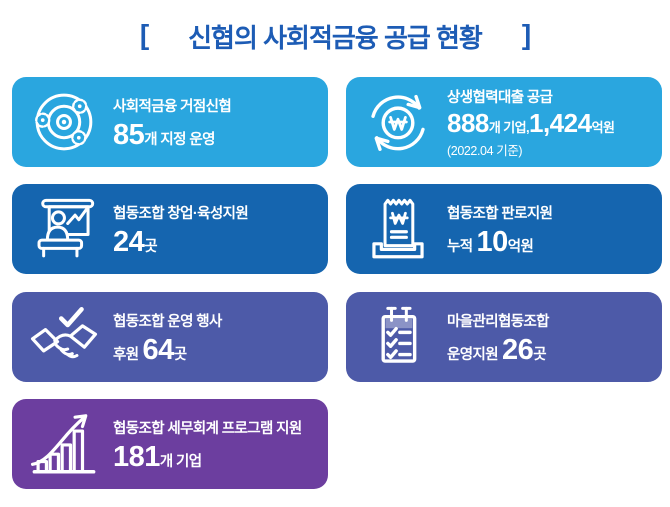 The height and width of the screenshot is (507, 670). Describe the element at coordinates (485, 150) in the screenshot. I see `stat-note: (2022.04 기준)` at that location.